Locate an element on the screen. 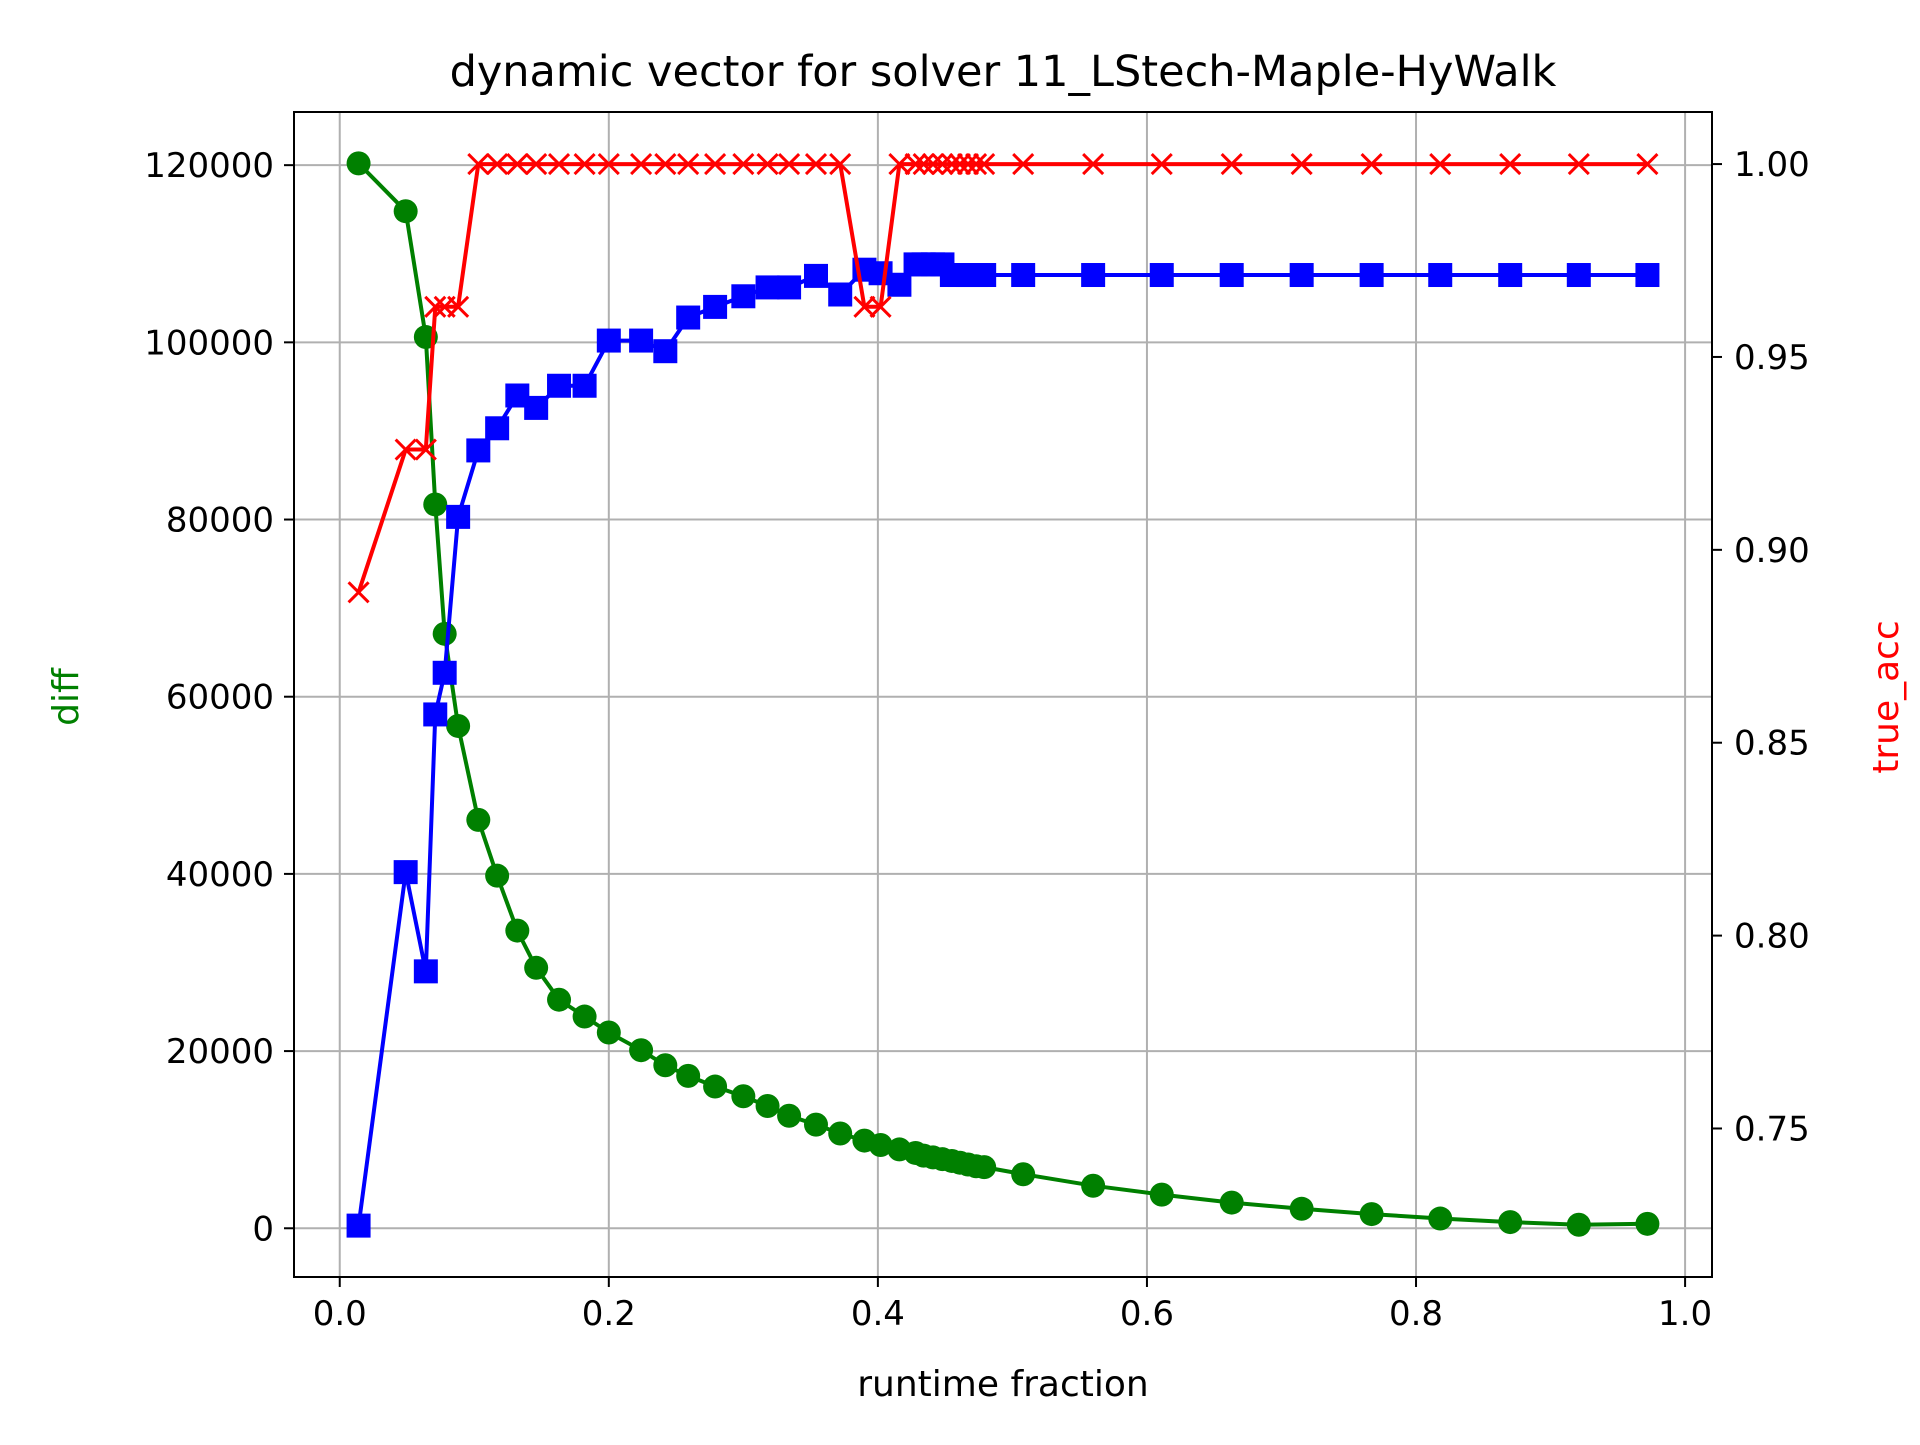  y-axis-title-right: true_acc is located at coordinates (1886, 697).